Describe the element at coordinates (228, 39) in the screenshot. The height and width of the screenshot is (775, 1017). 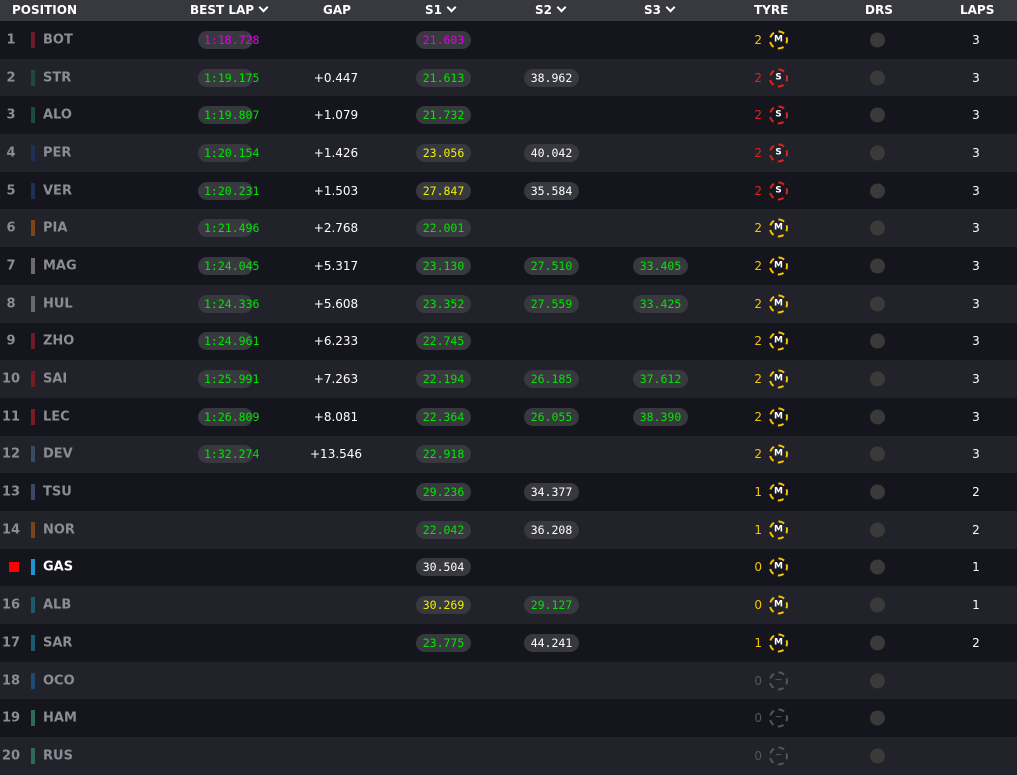
I see `best-lap-time: 1:18.728` at that location.